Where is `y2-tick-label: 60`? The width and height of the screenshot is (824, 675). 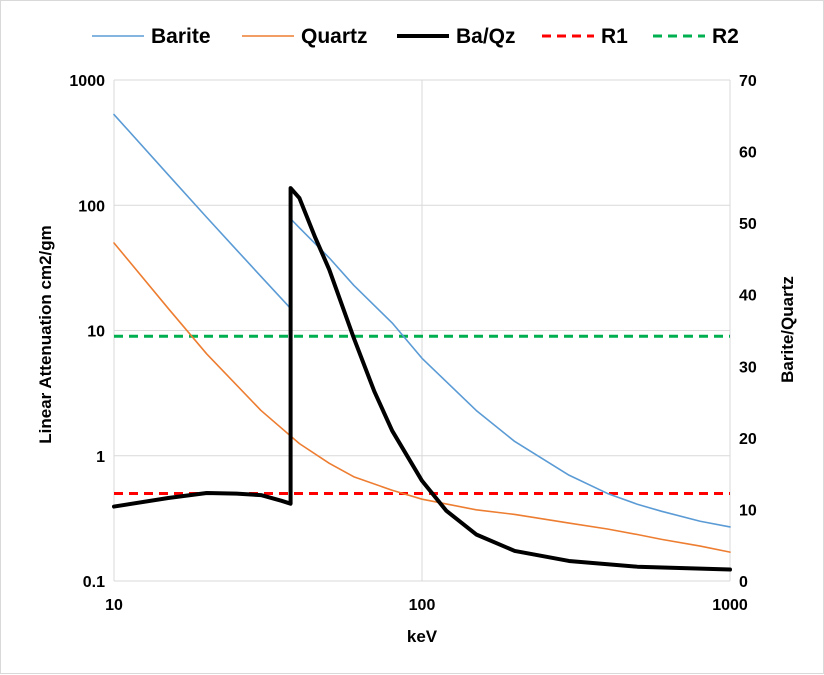 y2-tick-label: 60 is located at coordinates (748, 153).